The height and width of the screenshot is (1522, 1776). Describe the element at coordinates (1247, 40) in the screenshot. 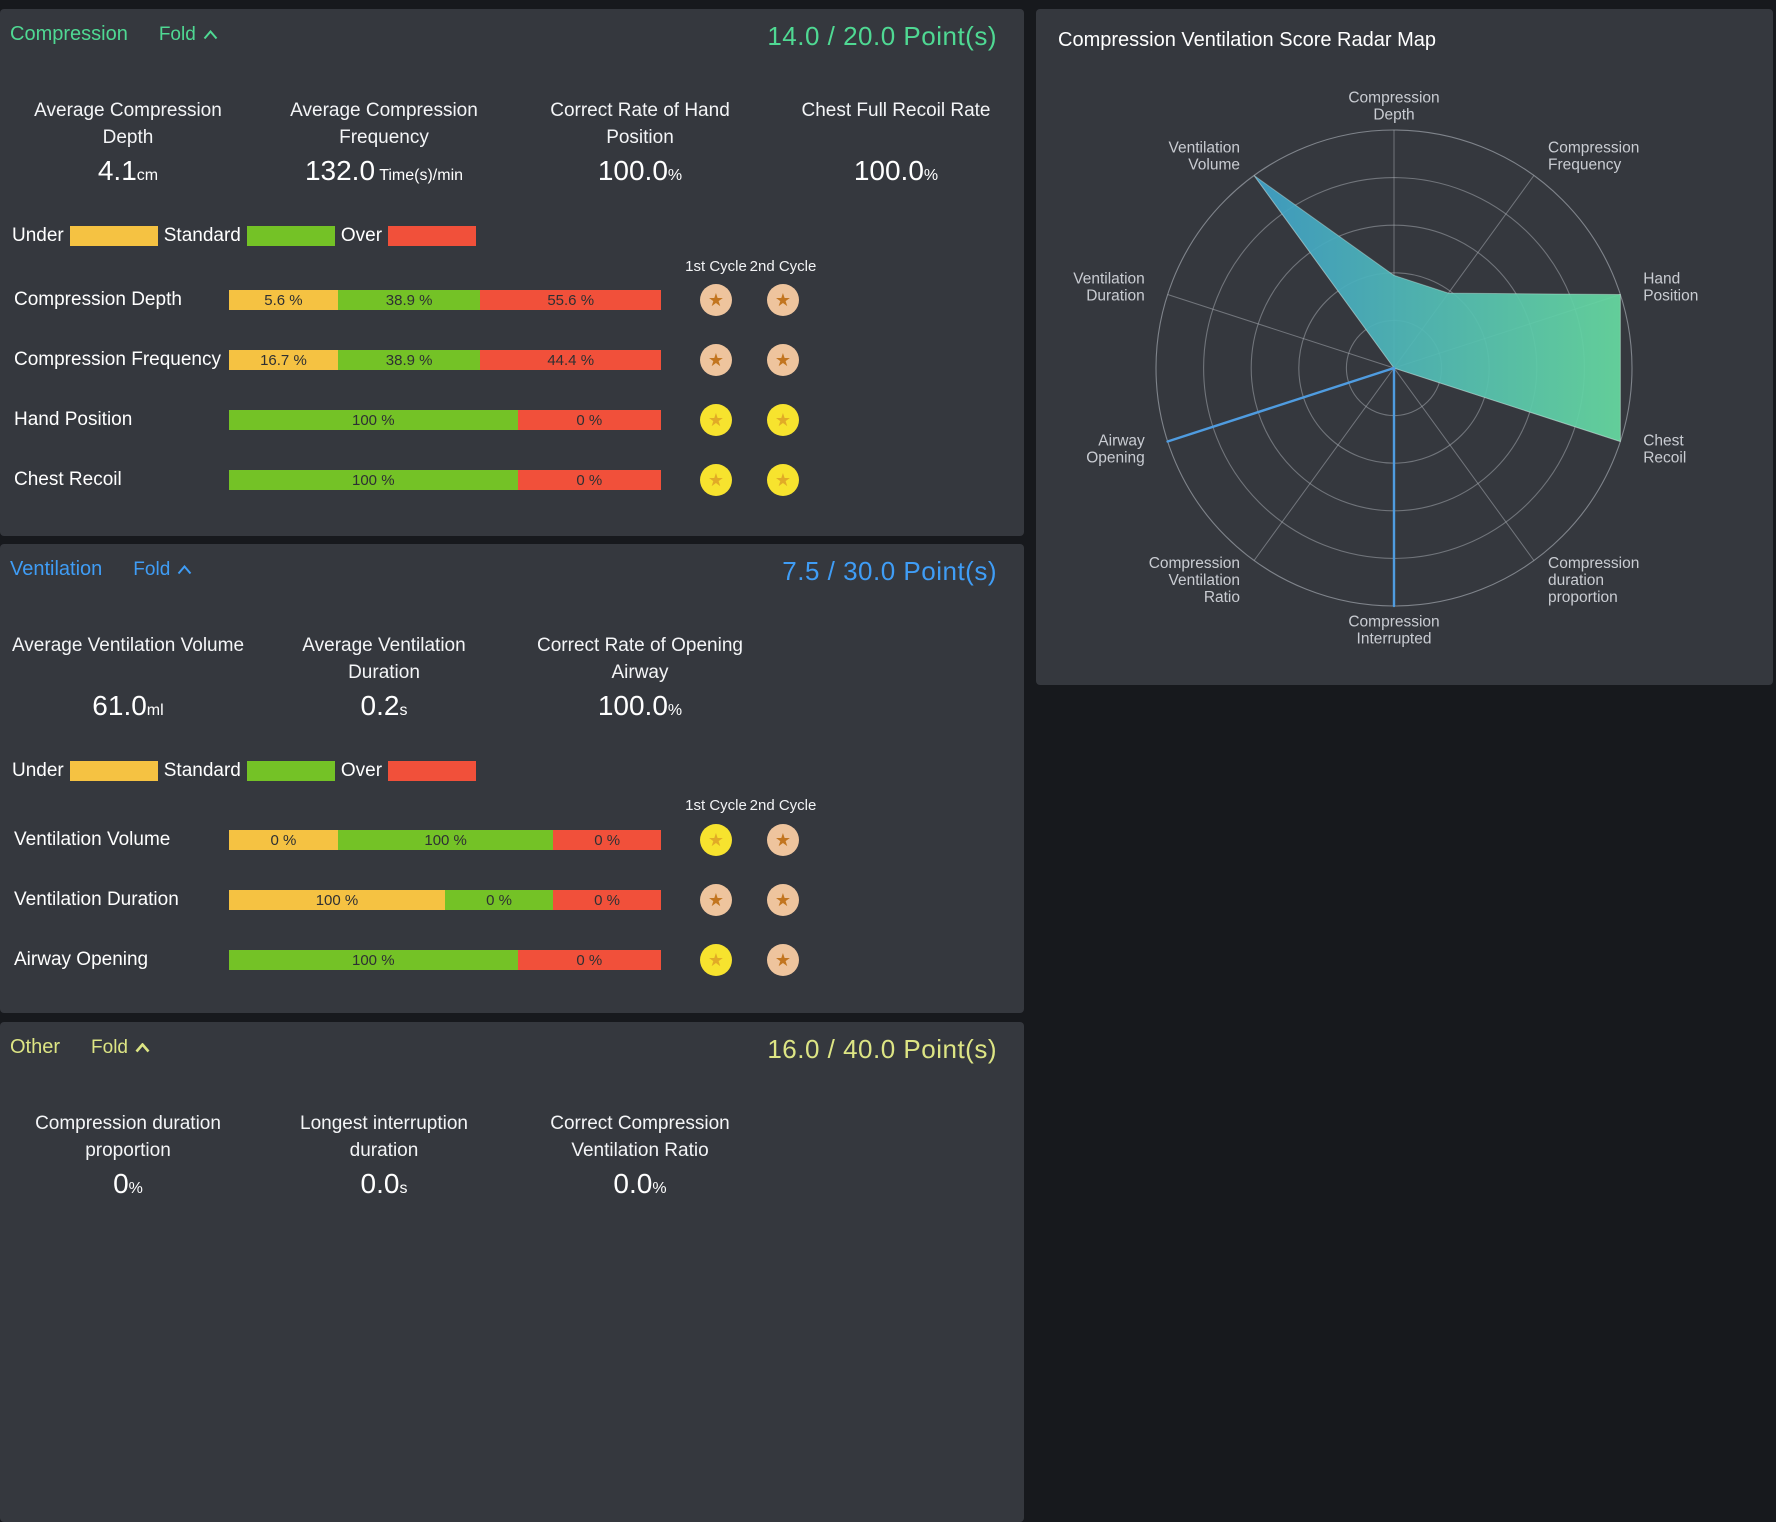

I see `radar-chart-title: Compression Ventilation Score Radar Map` at that location.